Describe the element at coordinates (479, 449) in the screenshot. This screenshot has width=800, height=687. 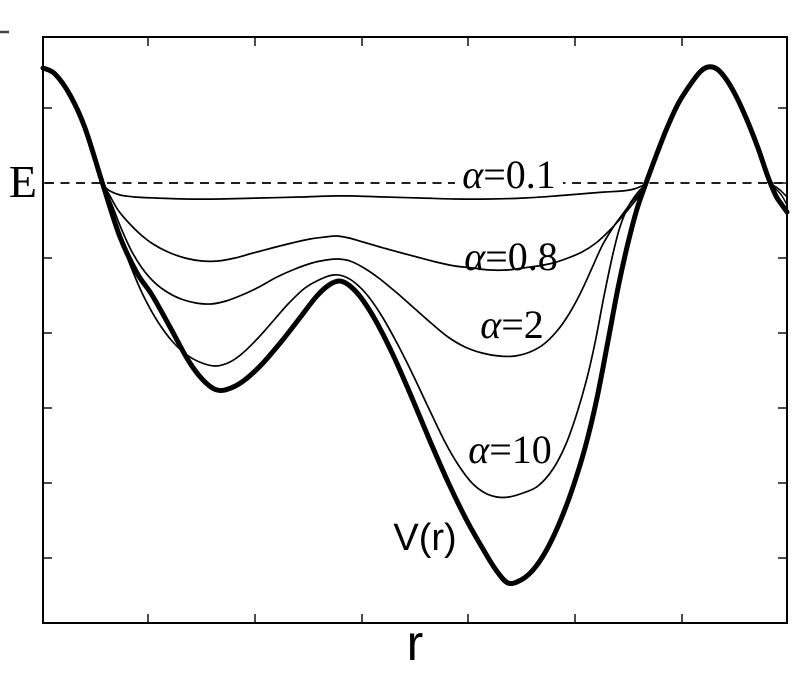
I see `label-alpha-10-greek-alpha: α` at that location.